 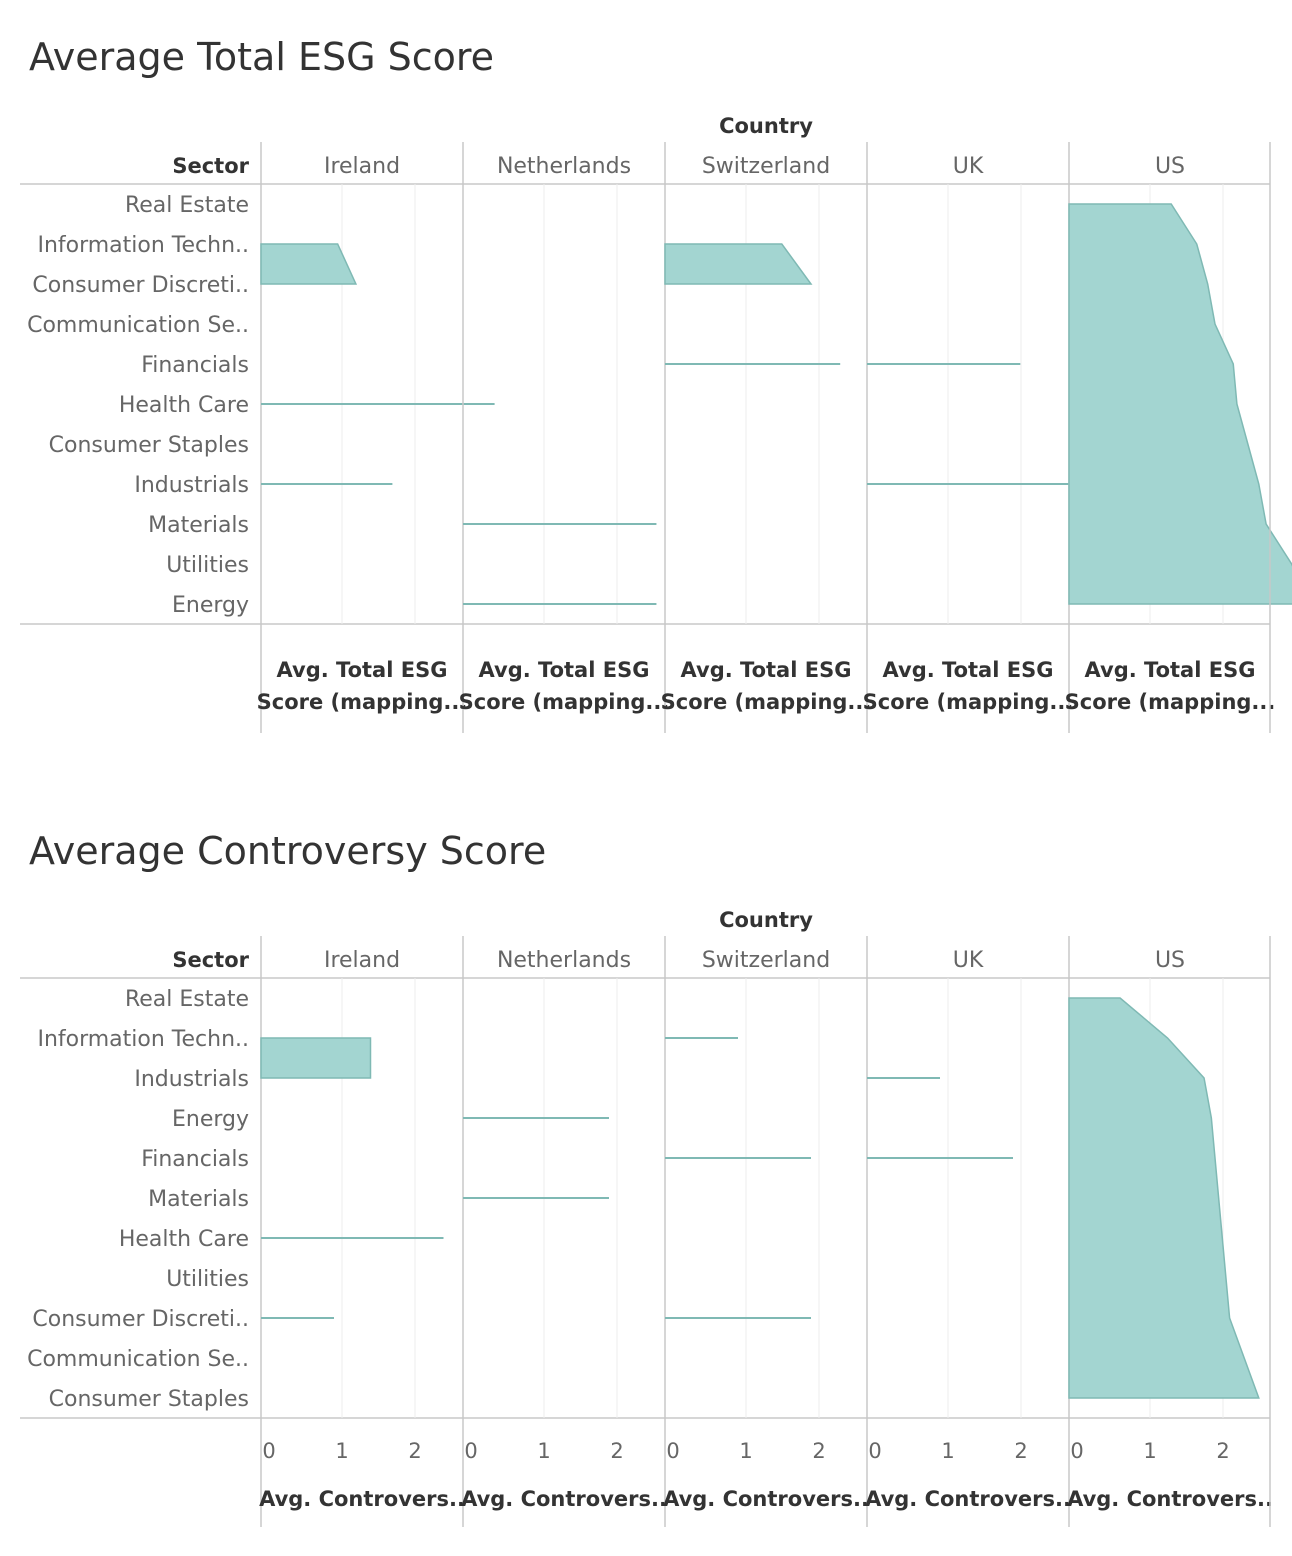 I want to click on chart-title: Average Total ESG Score, so click(x=261, y=57).